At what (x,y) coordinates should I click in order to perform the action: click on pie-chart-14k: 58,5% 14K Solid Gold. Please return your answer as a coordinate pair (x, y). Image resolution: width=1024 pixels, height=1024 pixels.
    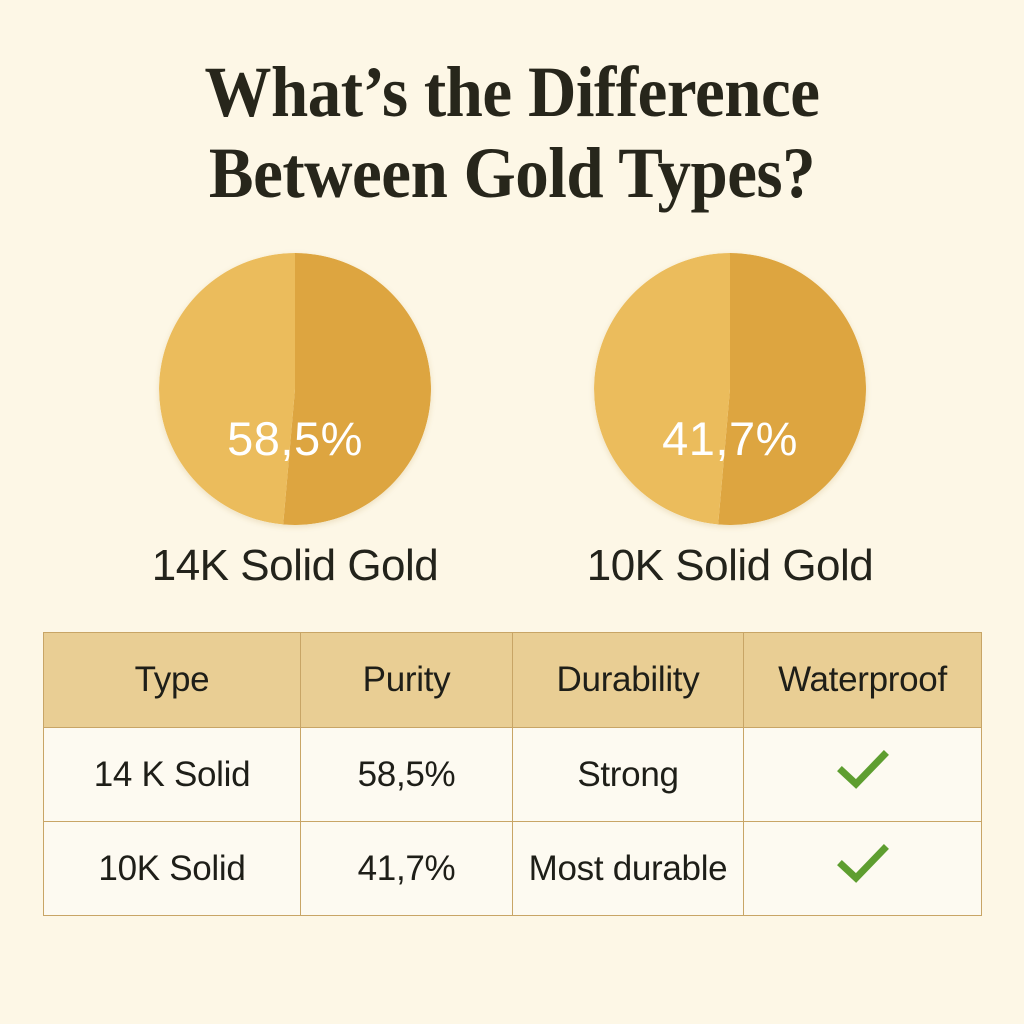
    Looking at the image, I should click on (295, 421).